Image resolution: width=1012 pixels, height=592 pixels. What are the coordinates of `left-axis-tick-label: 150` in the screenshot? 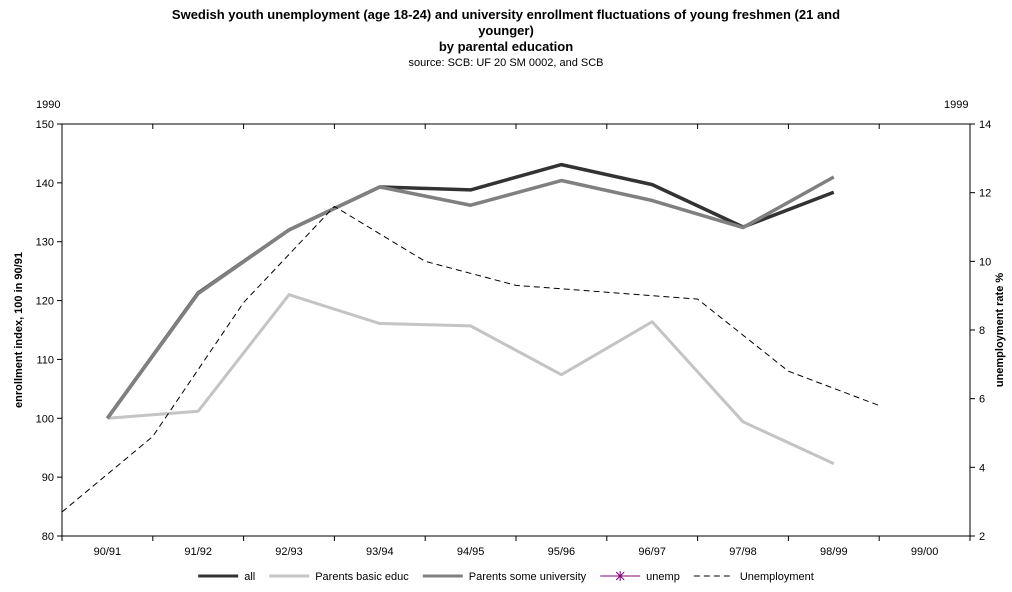 It's located at (45, 125).